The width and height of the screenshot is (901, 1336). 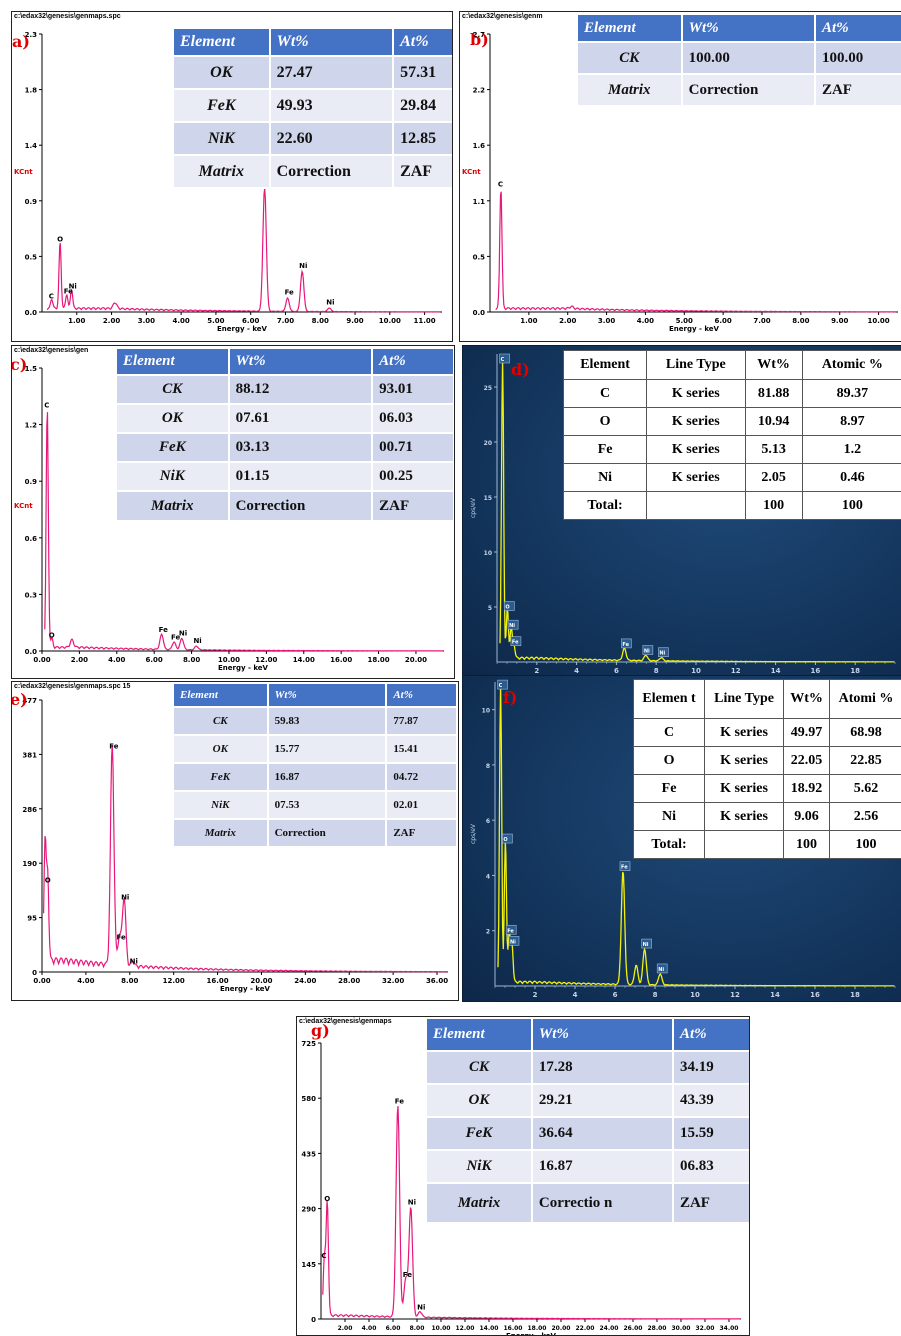 What do you see at coordinates (488, 498) in the screenshot?
I see `y-tick-label: 15` at bounding box center [488, 498].